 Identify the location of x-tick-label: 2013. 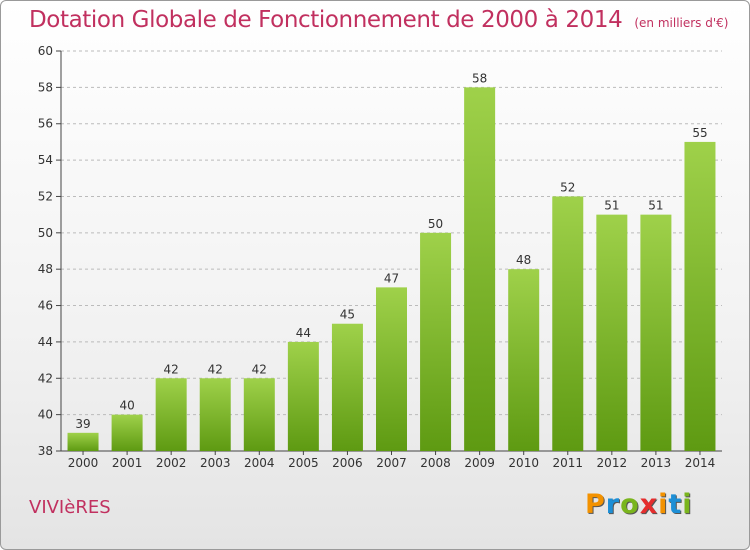
(656, 463).